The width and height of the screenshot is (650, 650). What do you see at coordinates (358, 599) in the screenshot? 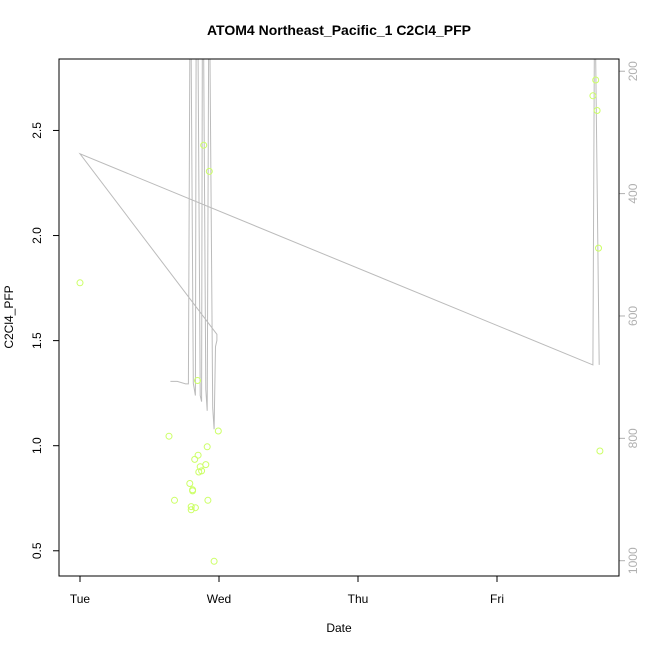
I see `x-tick-label: Thu` at bounding box center [358, 599].